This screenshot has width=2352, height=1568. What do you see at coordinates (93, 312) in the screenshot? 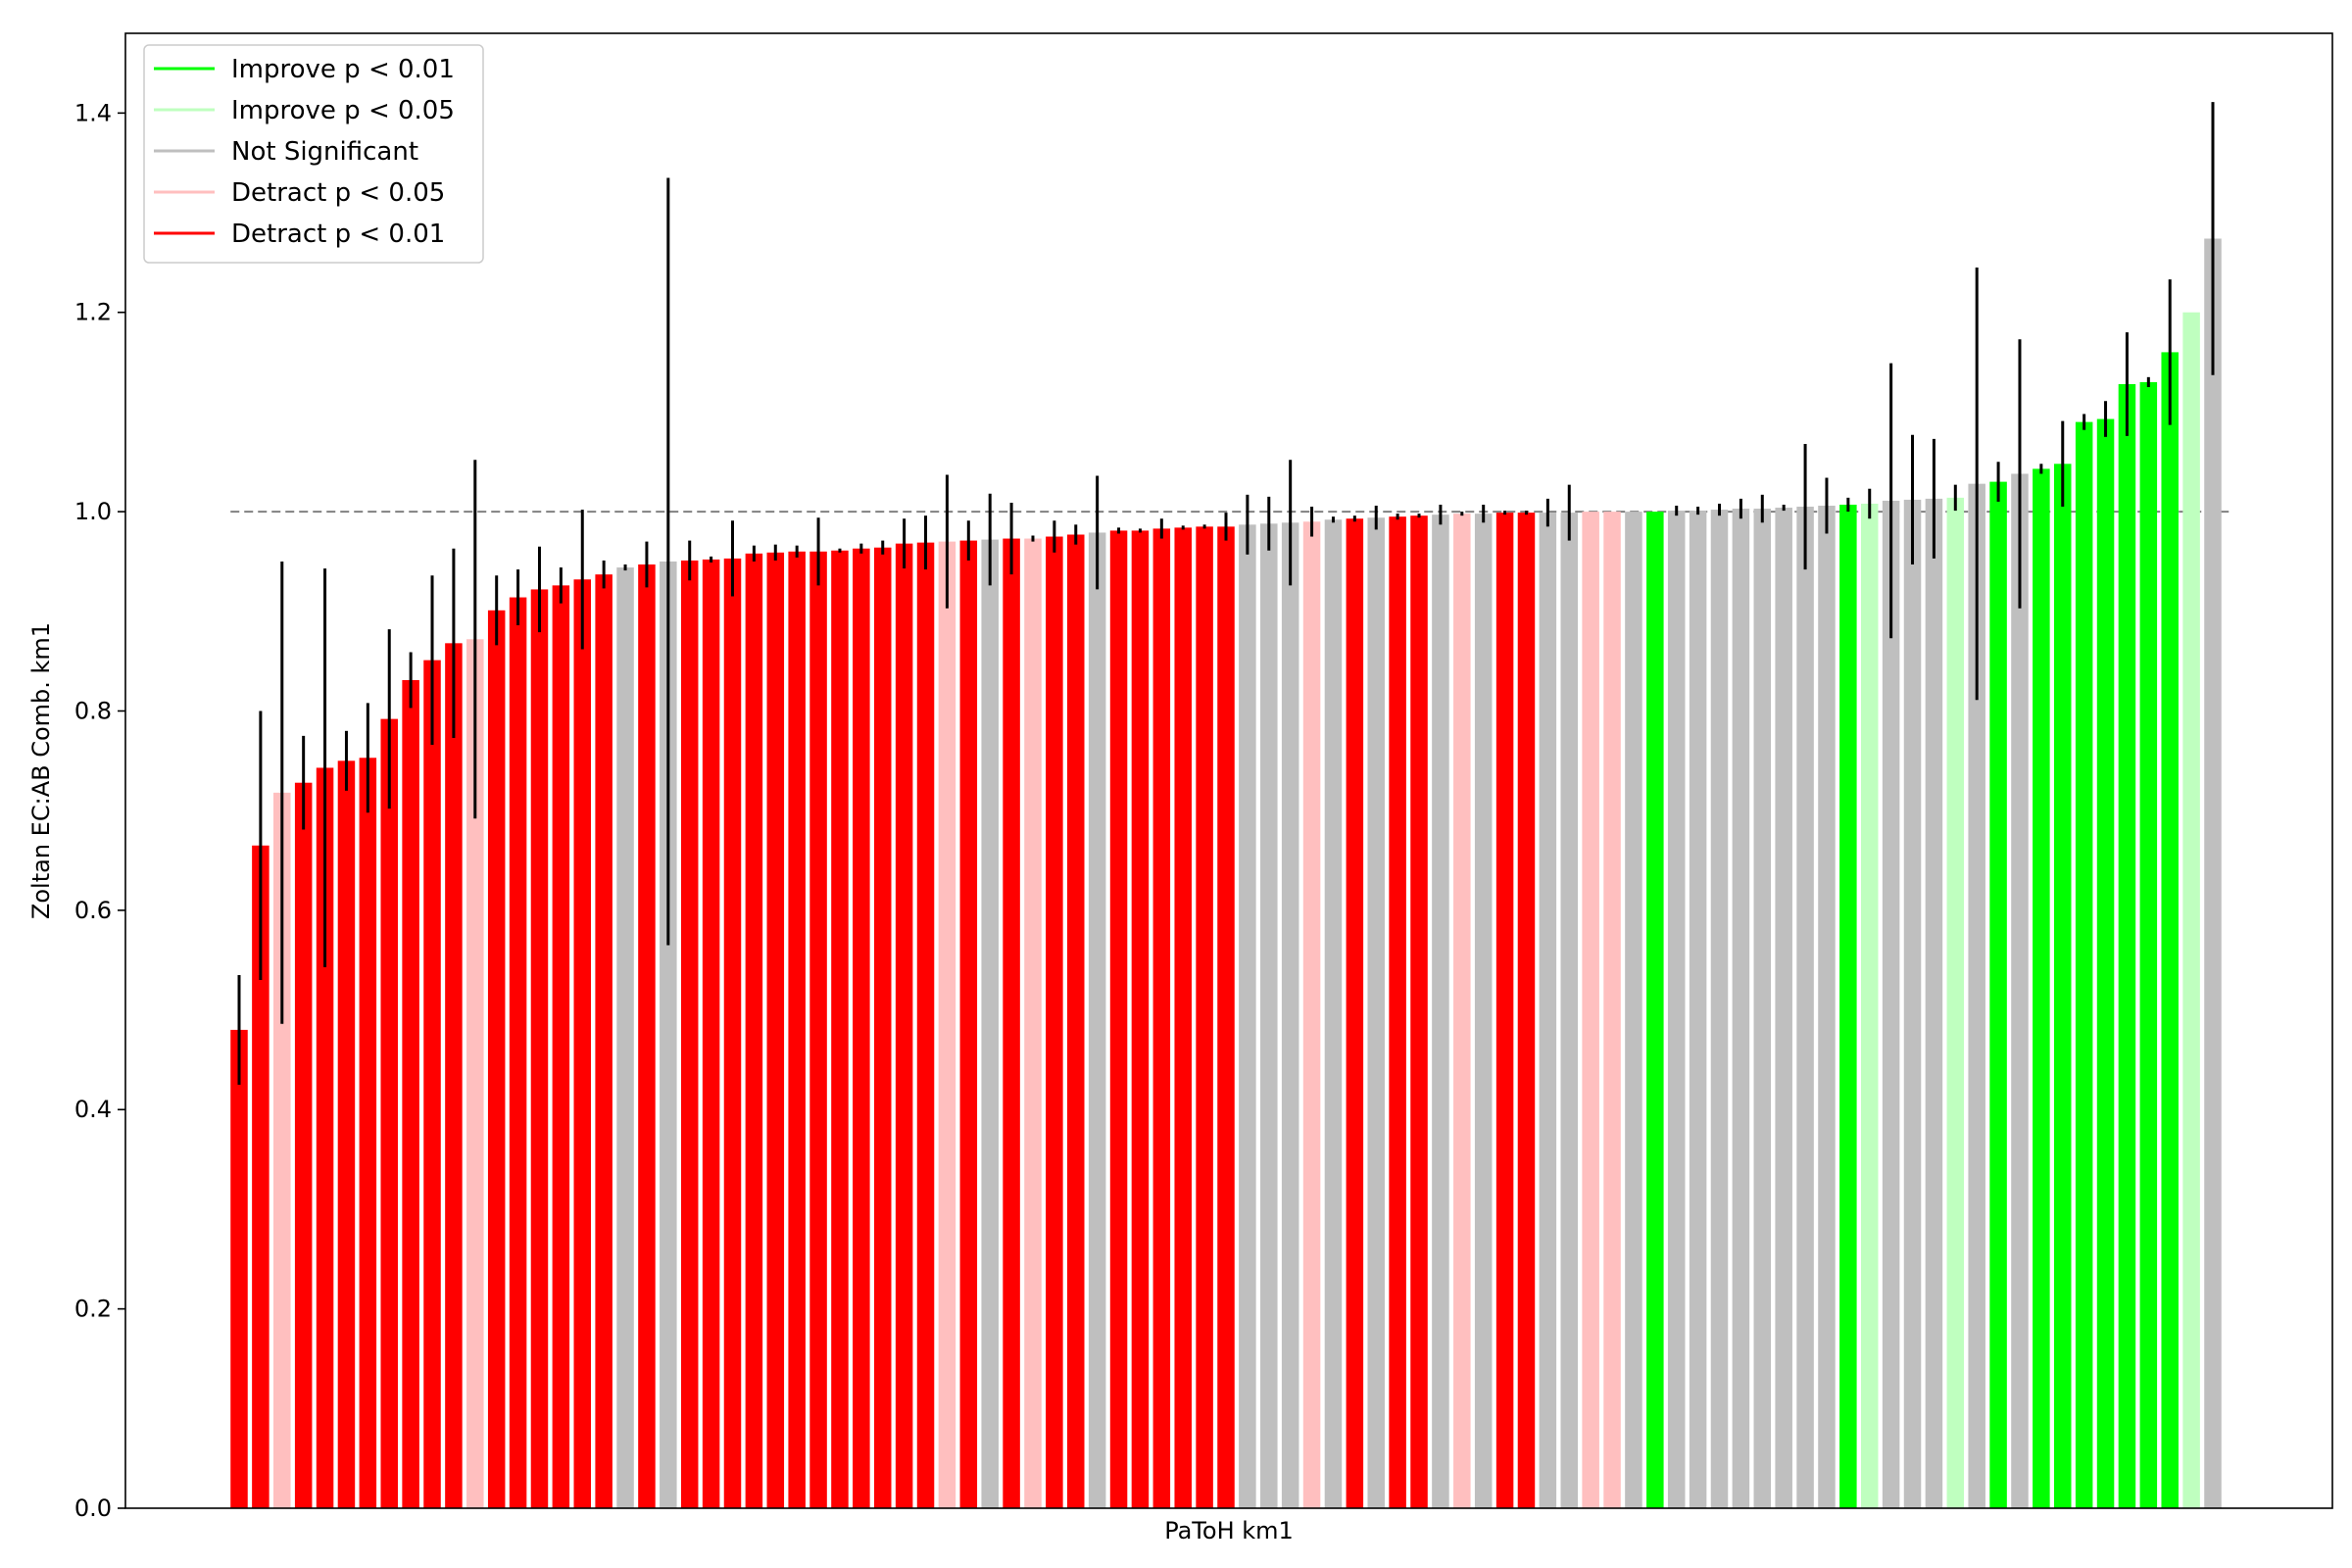
I see `y-tick-label: 1.2` at bounding box center [93, 312].